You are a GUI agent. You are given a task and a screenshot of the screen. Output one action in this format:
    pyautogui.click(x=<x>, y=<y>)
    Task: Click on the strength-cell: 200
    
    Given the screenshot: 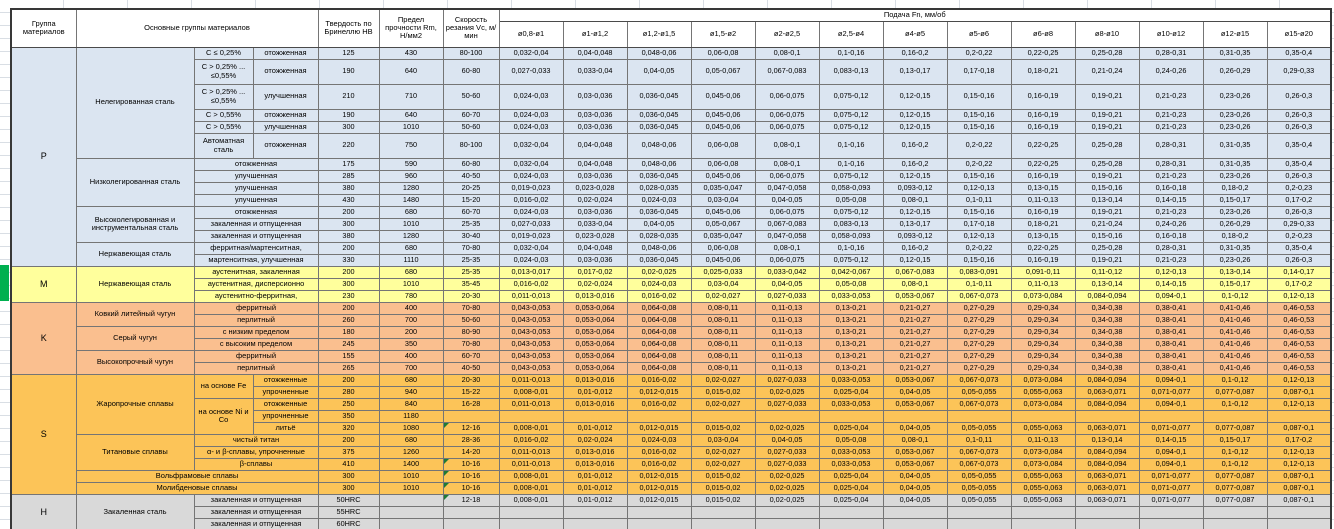 What is the action you would take?
    pyautogui.click(x=411, y=332)
    